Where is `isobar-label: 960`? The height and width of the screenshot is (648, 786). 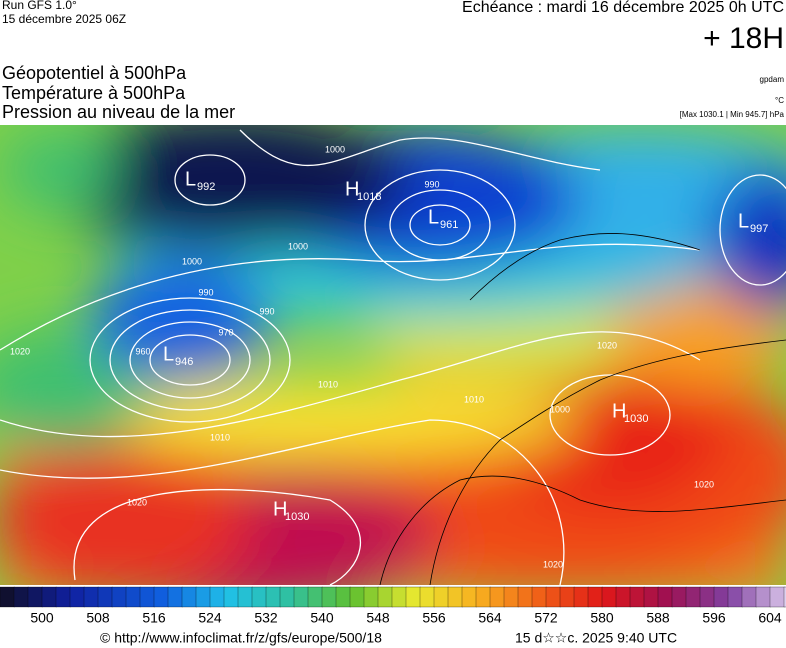 isobar-label: 960 is located at coordinates (142, 351).